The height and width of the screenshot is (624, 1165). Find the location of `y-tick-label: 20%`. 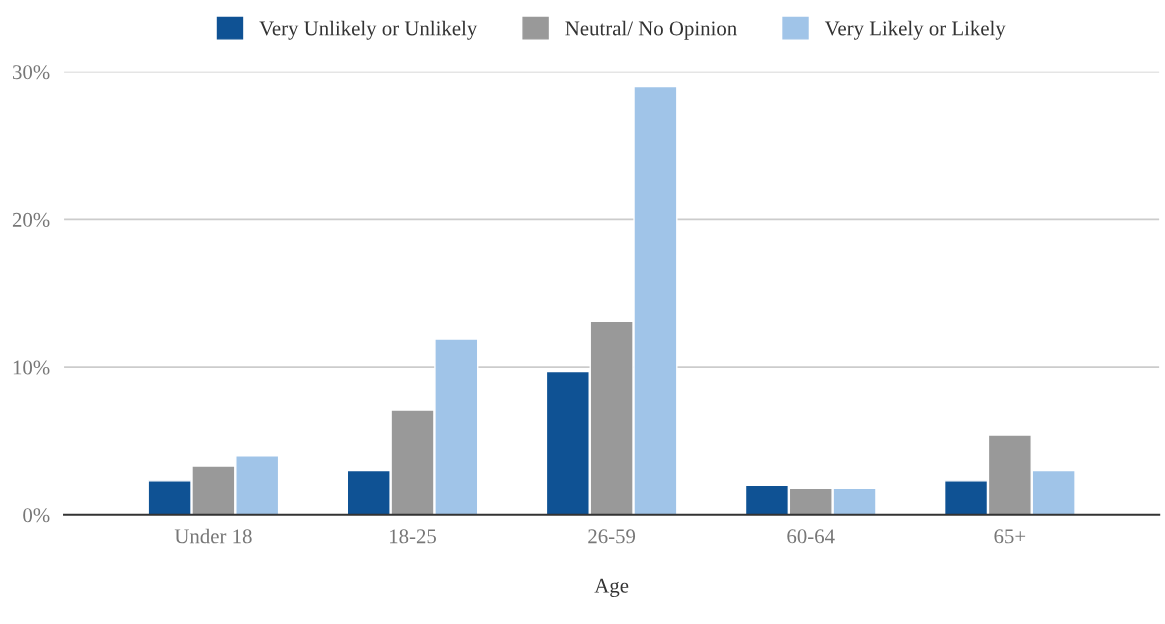

y-tick-label: 20% is located at coordinates (31, 219).